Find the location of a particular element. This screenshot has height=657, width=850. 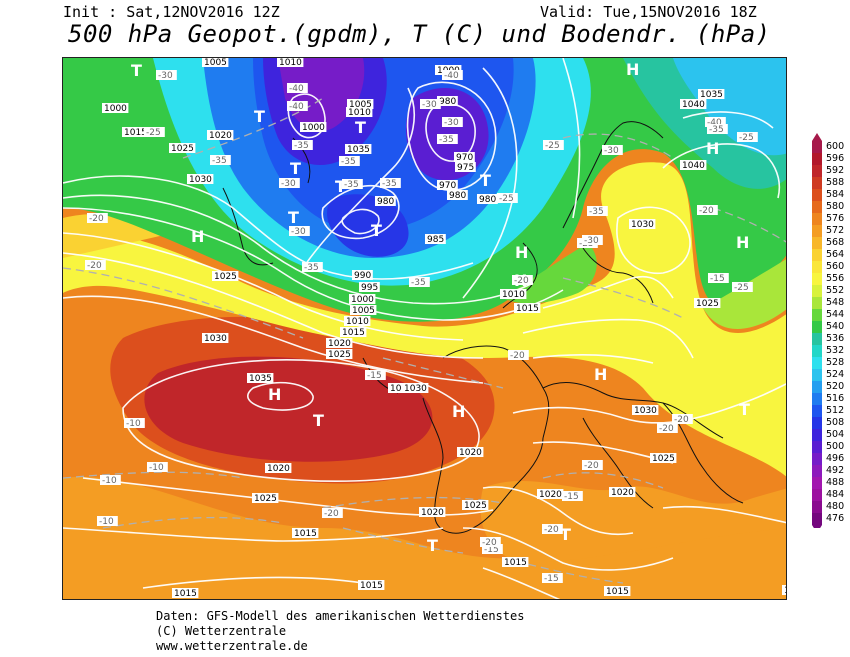

isobar-label: 990 is located at coordinates (362, 276).